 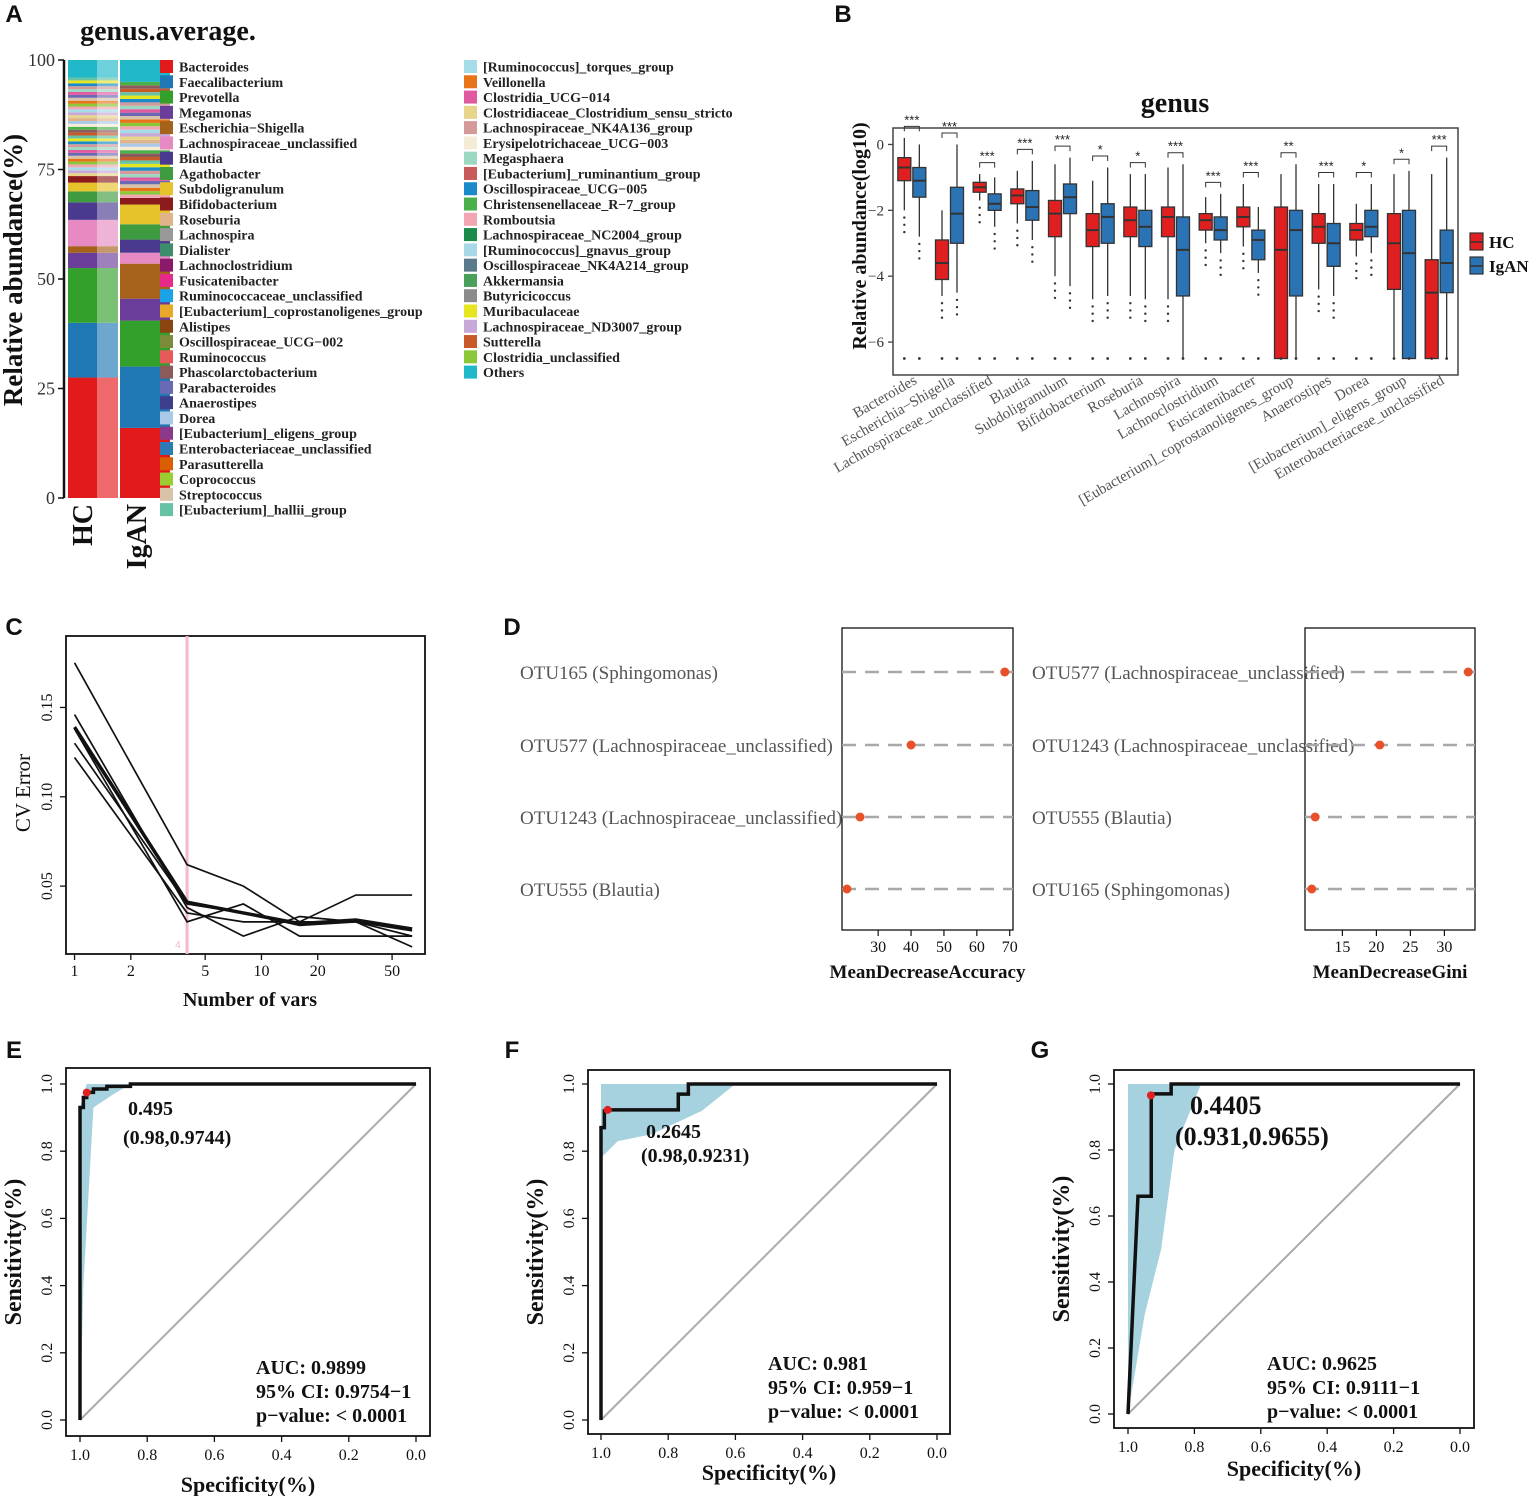 I want to click on legend-label: Bacteroides, so click(x=214, y=68).